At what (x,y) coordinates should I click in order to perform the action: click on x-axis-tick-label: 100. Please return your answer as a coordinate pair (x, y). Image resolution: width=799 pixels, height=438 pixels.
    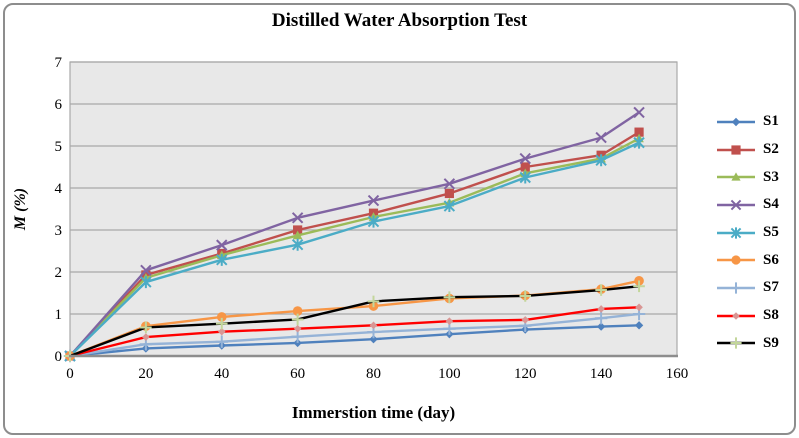
    Looking at the image, I should click on (449, 374).